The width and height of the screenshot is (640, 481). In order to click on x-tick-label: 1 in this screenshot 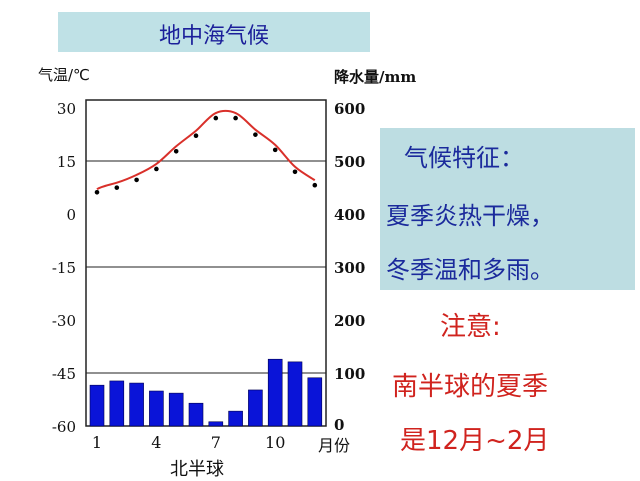, I will do `click(97, 442)`.